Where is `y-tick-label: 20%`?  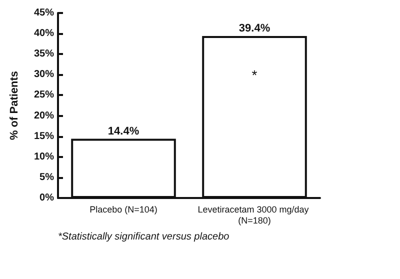 y-tick-label: 20% is located at coordinates (44, 116).